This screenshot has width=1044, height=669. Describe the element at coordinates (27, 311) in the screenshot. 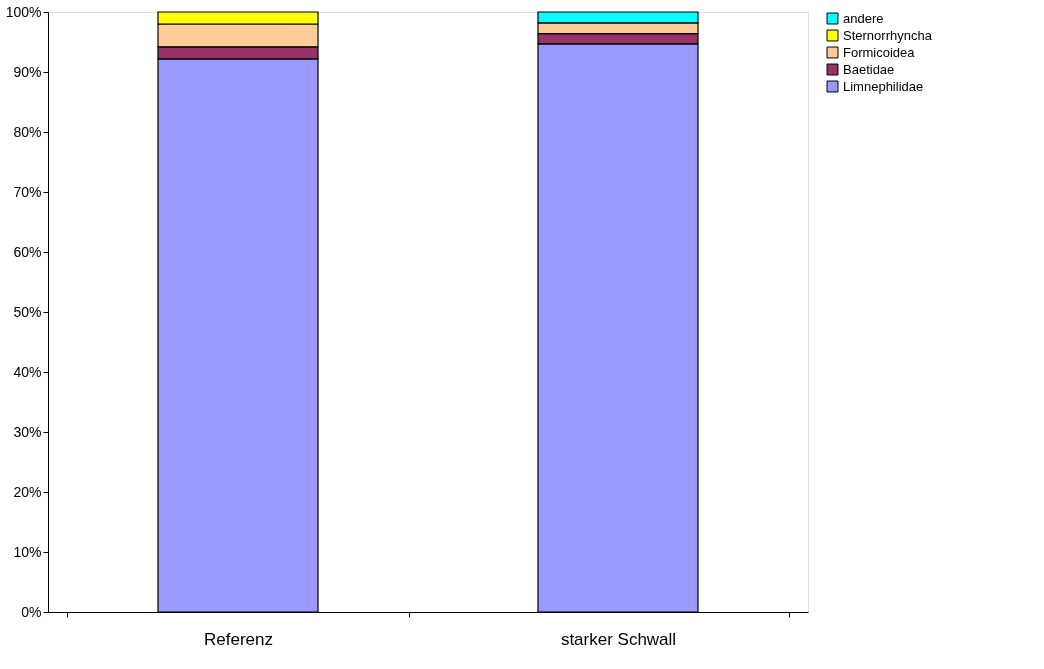

I see `y-tick-label: 50%` at that location.